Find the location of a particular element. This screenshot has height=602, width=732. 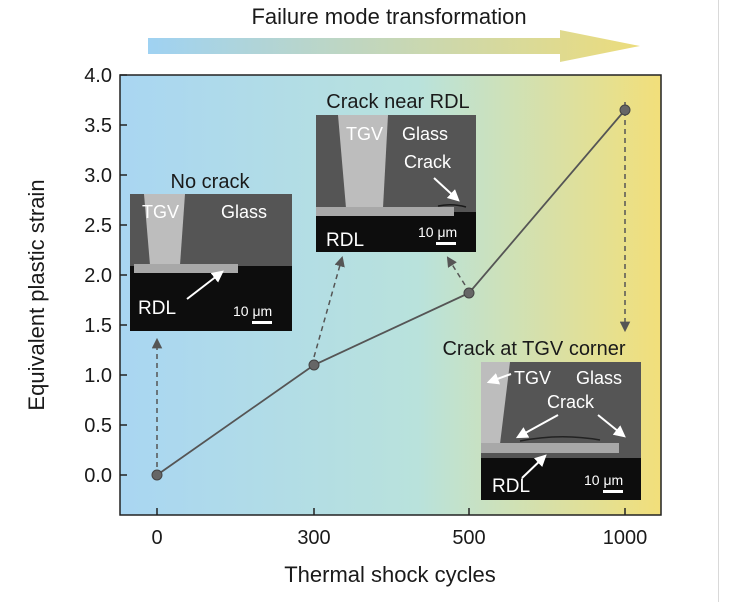

inset-crack-near-rdl-rdl-pad is located at coordinates (385, 211).